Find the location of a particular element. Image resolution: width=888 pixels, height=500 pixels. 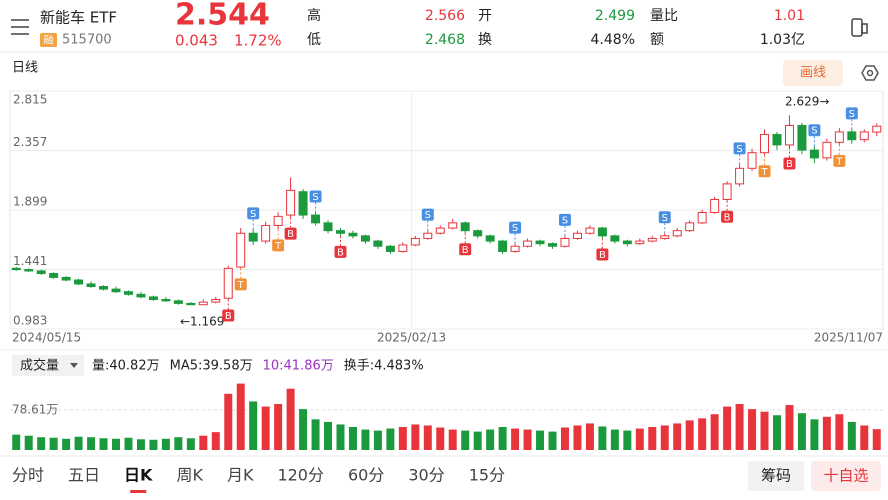

tab: 日K is located at coordinates (138, 475).